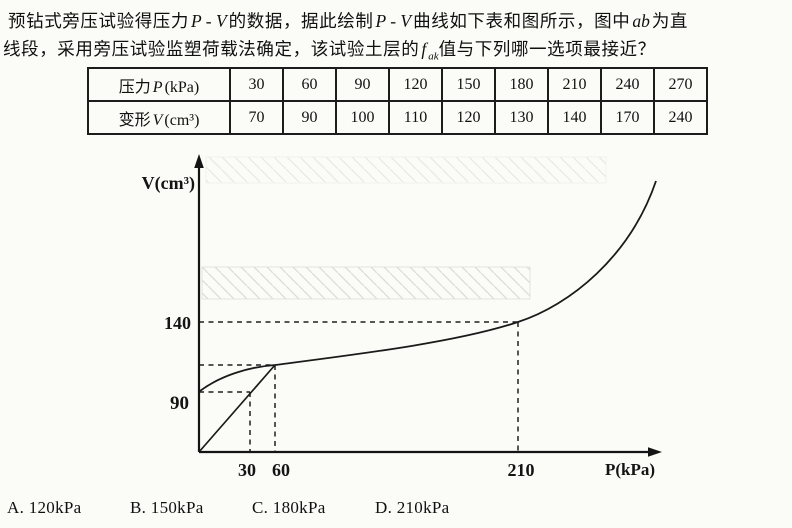  I want to click on y-axis-arrow-icon, so click(199, 161).